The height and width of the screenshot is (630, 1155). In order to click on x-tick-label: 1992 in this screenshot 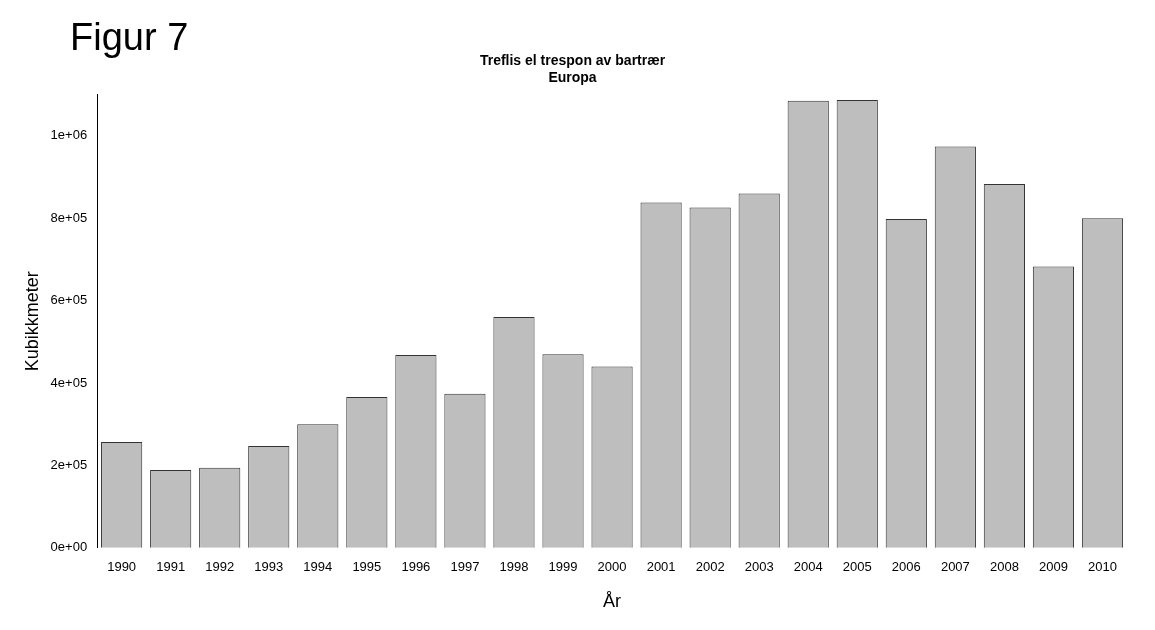, I will do `click(220, 567)`.